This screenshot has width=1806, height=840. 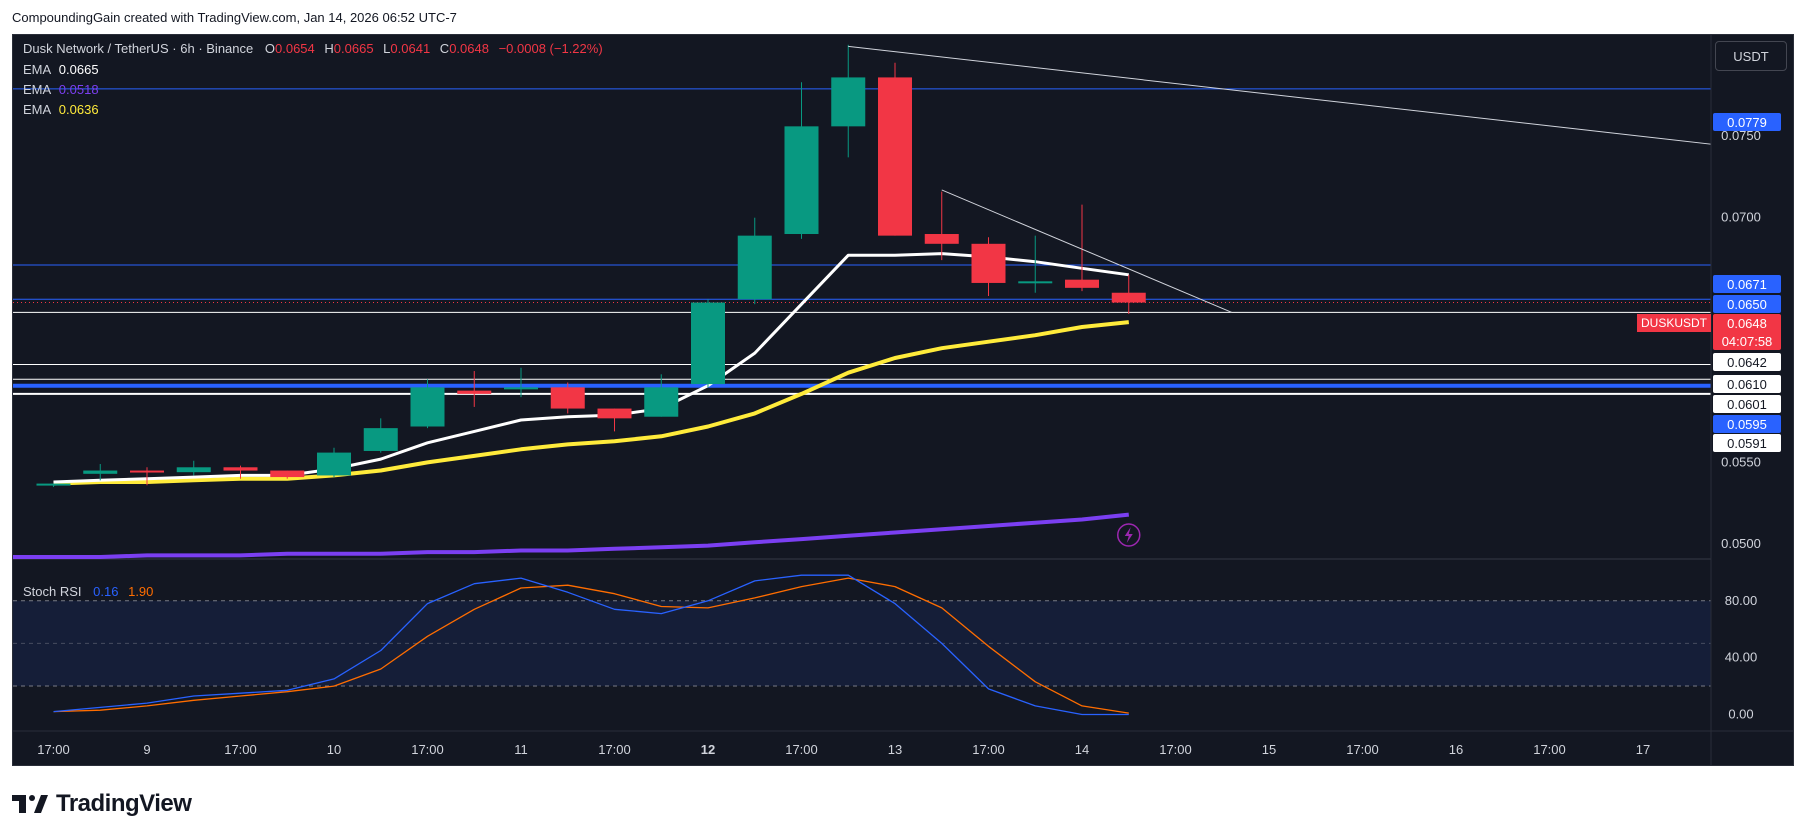 I want to click on time-tick-label: 9, so click(x=146, y=749).